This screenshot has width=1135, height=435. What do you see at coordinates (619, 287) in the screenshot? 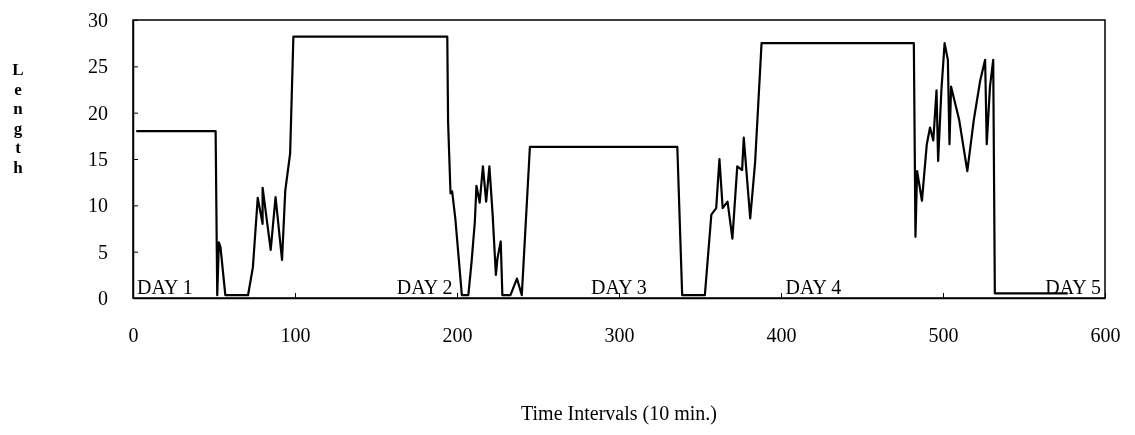
I see `annotation: DAY 3` at bounding box center [619, 287].